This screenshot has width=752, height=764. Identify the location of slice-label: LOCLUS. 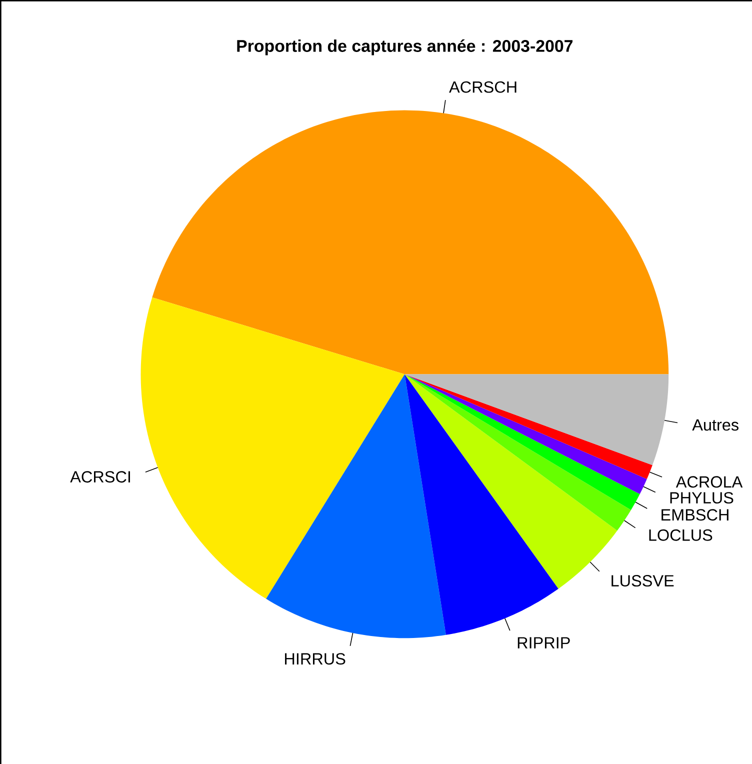
(680, 535).